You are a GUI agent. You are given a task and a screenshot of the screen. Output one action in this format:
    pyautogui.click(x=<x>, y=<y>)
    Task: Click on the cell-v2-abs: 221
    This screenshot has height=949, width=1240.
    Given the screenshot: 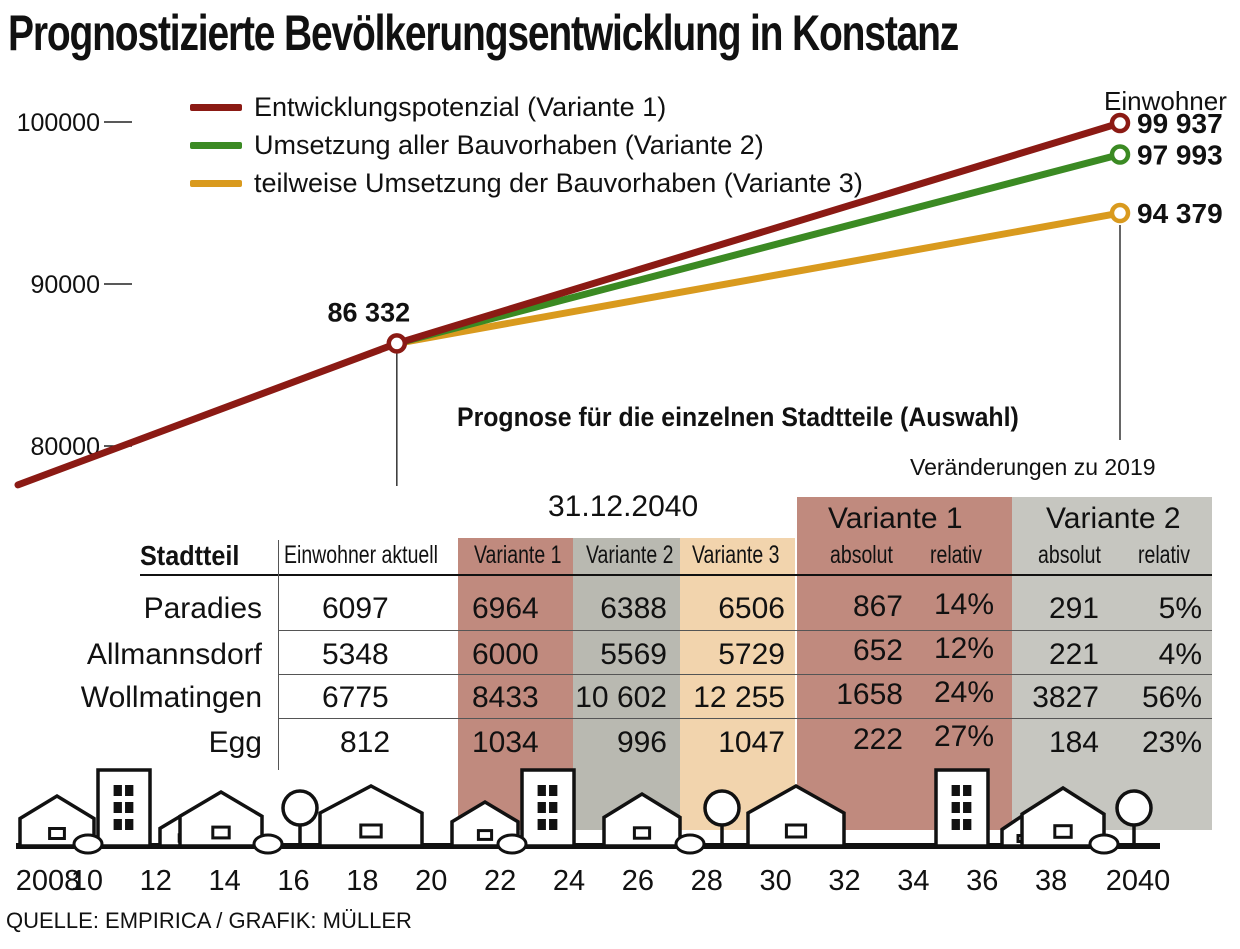 What is the action you would take?
    pyautogui.click(x=1073, y=654)
    